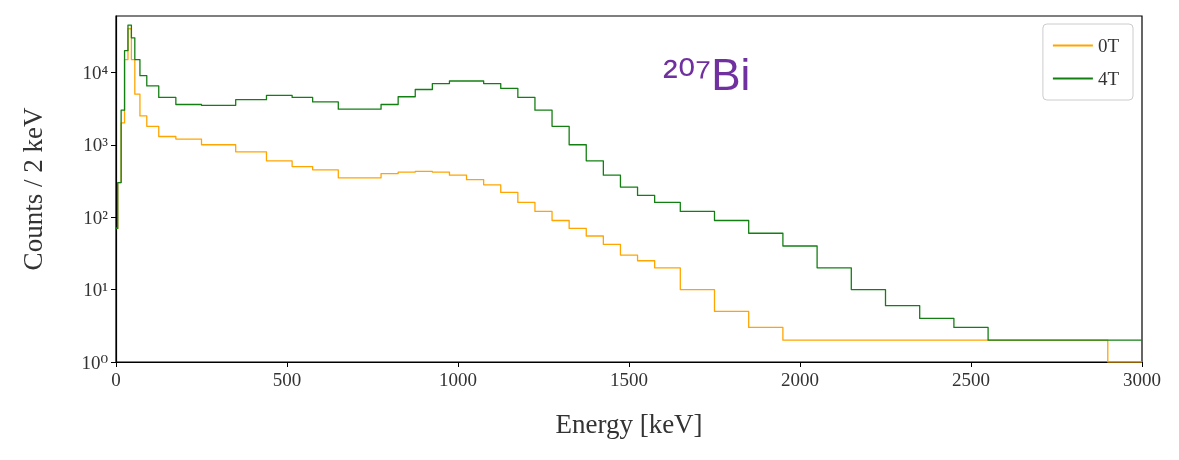  What do you see at coordinates (95, 362) in the screenshot?
I see `y-tick-label: 10⁰` at bounding box center [95, 362].